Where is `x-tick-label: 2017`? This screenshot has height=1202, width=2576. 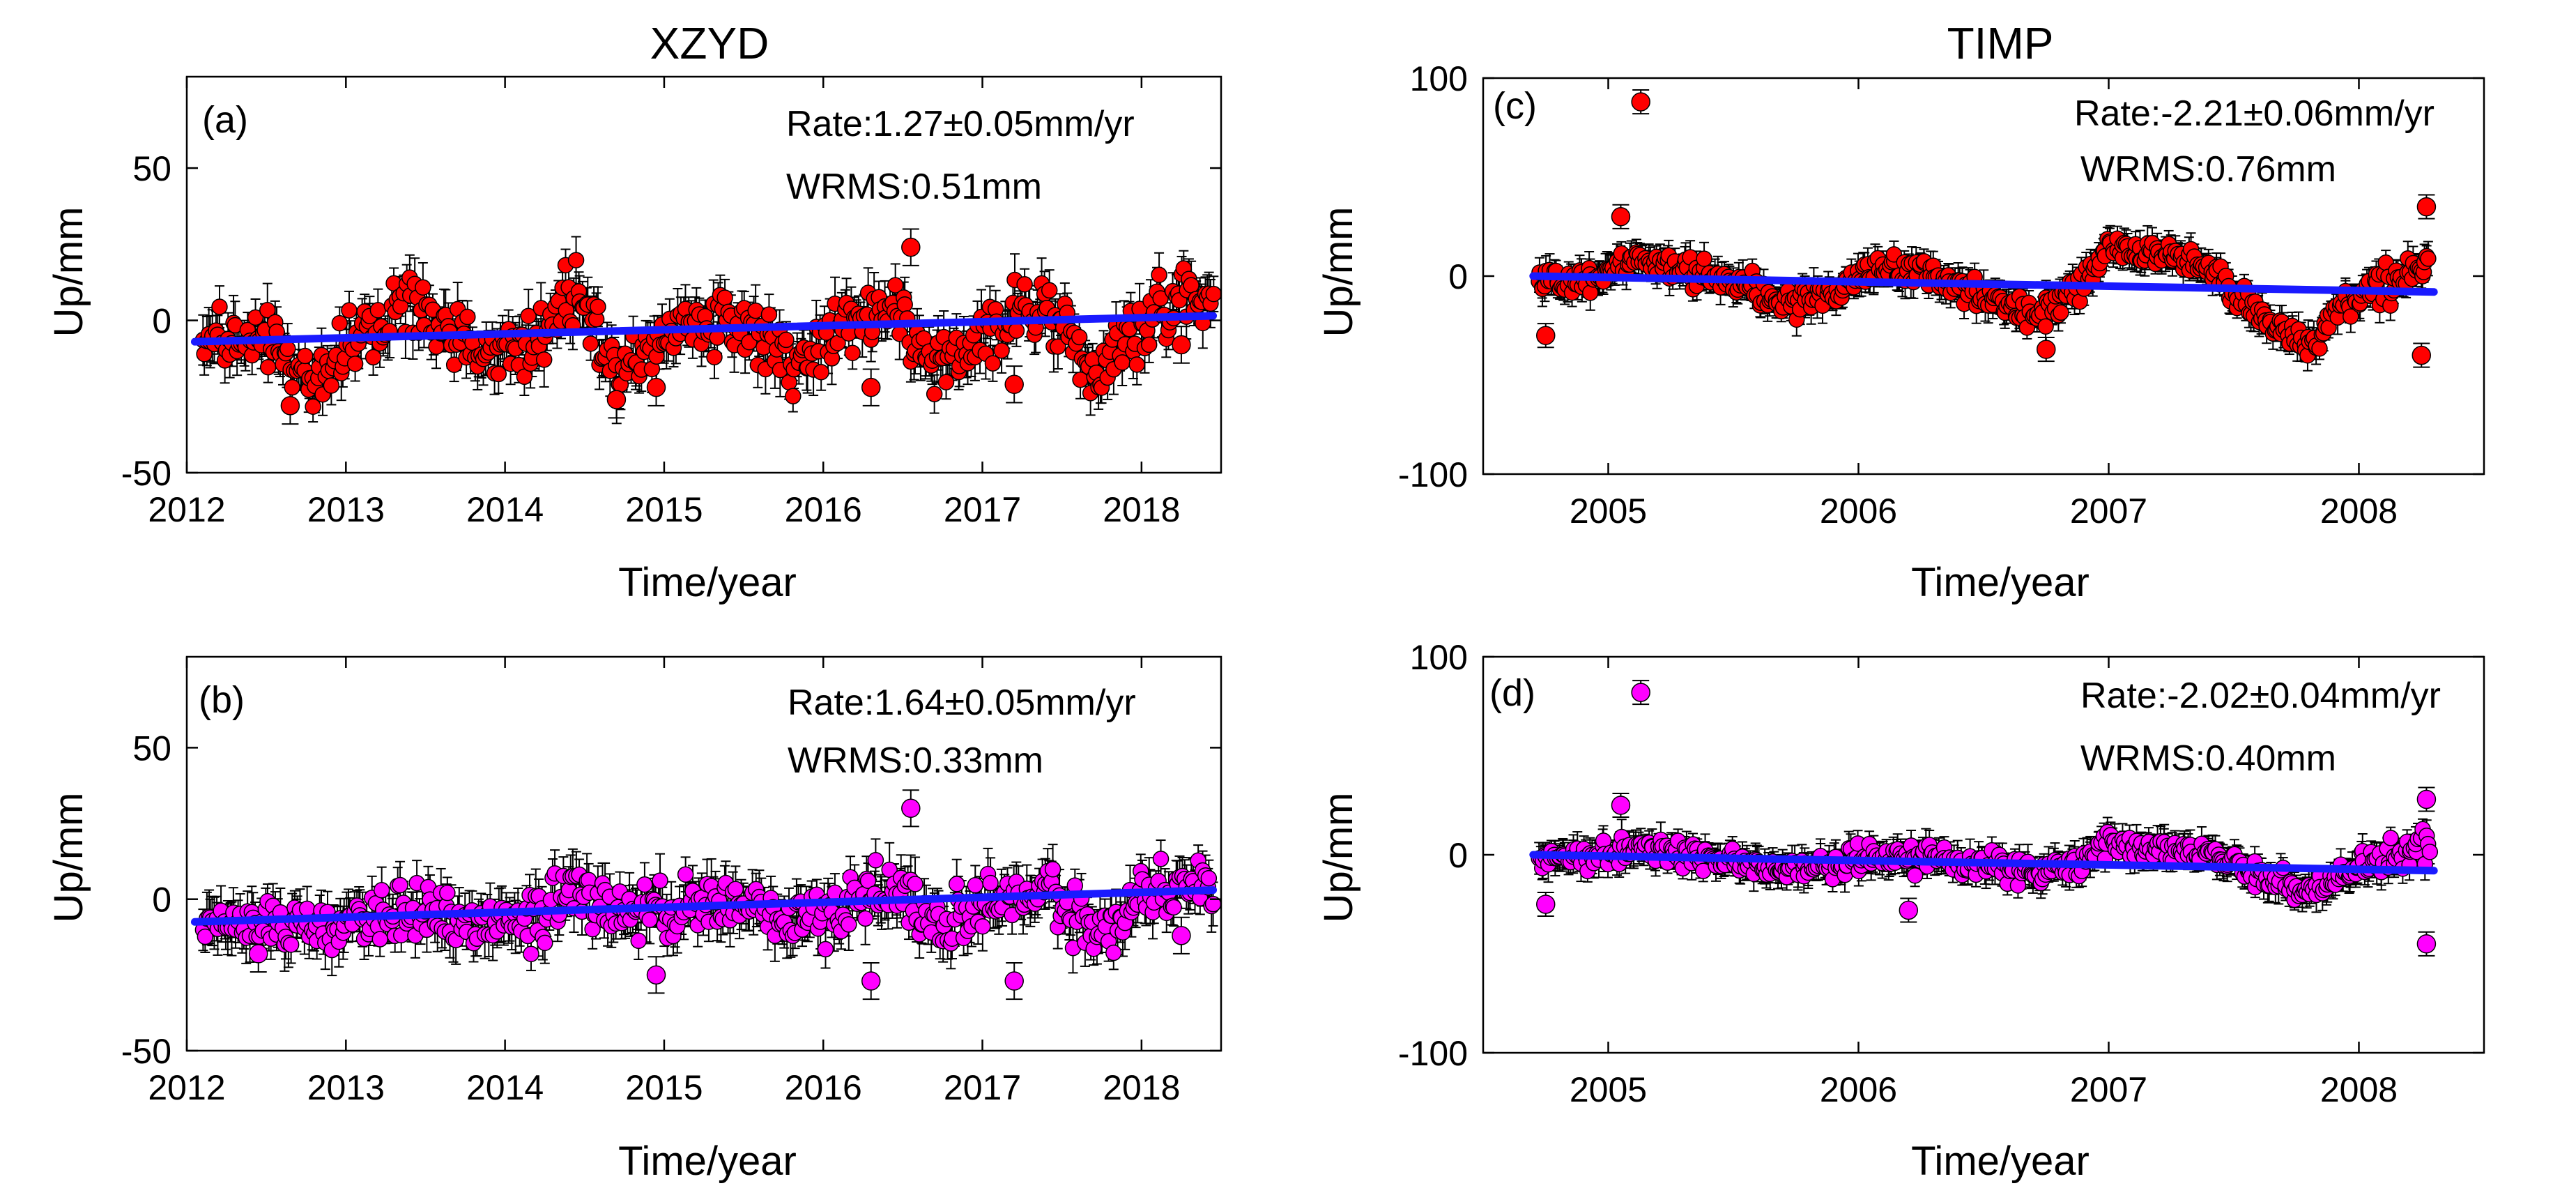 x-tick-label: 2017 is located at coordinates (983, 510).